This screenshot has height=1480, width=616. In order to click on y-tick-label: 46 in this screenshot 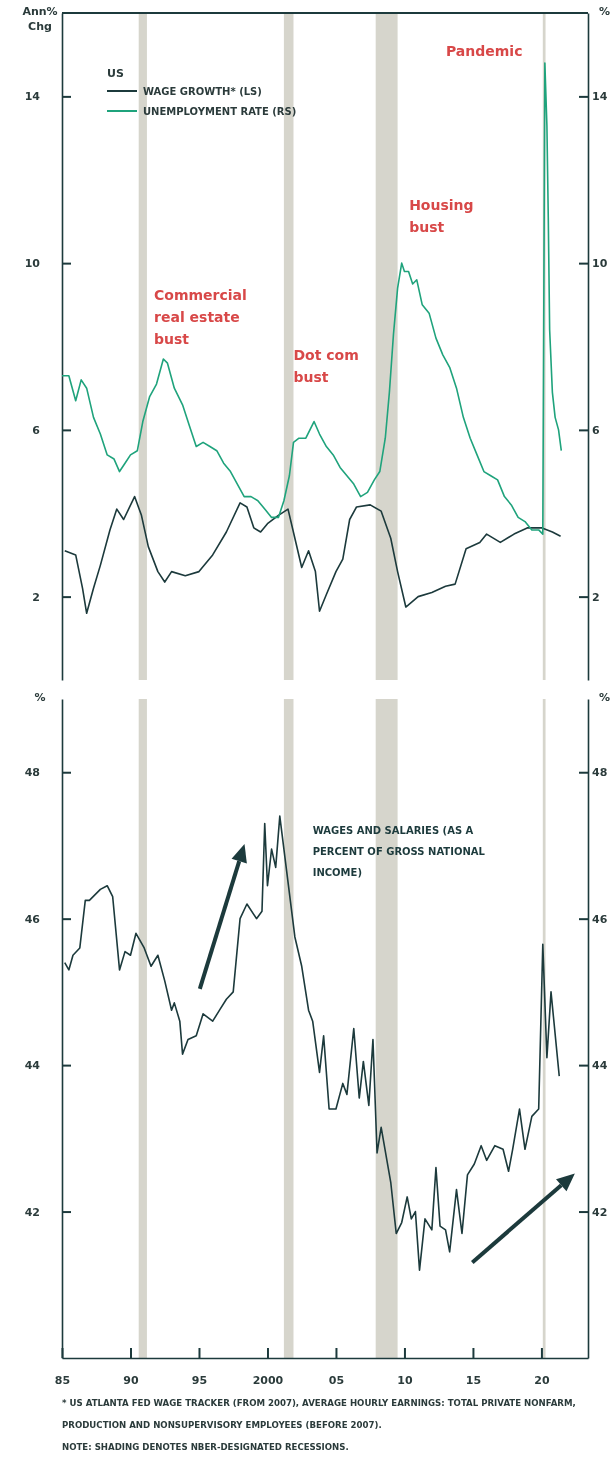, I will do `click(32, 919)`.